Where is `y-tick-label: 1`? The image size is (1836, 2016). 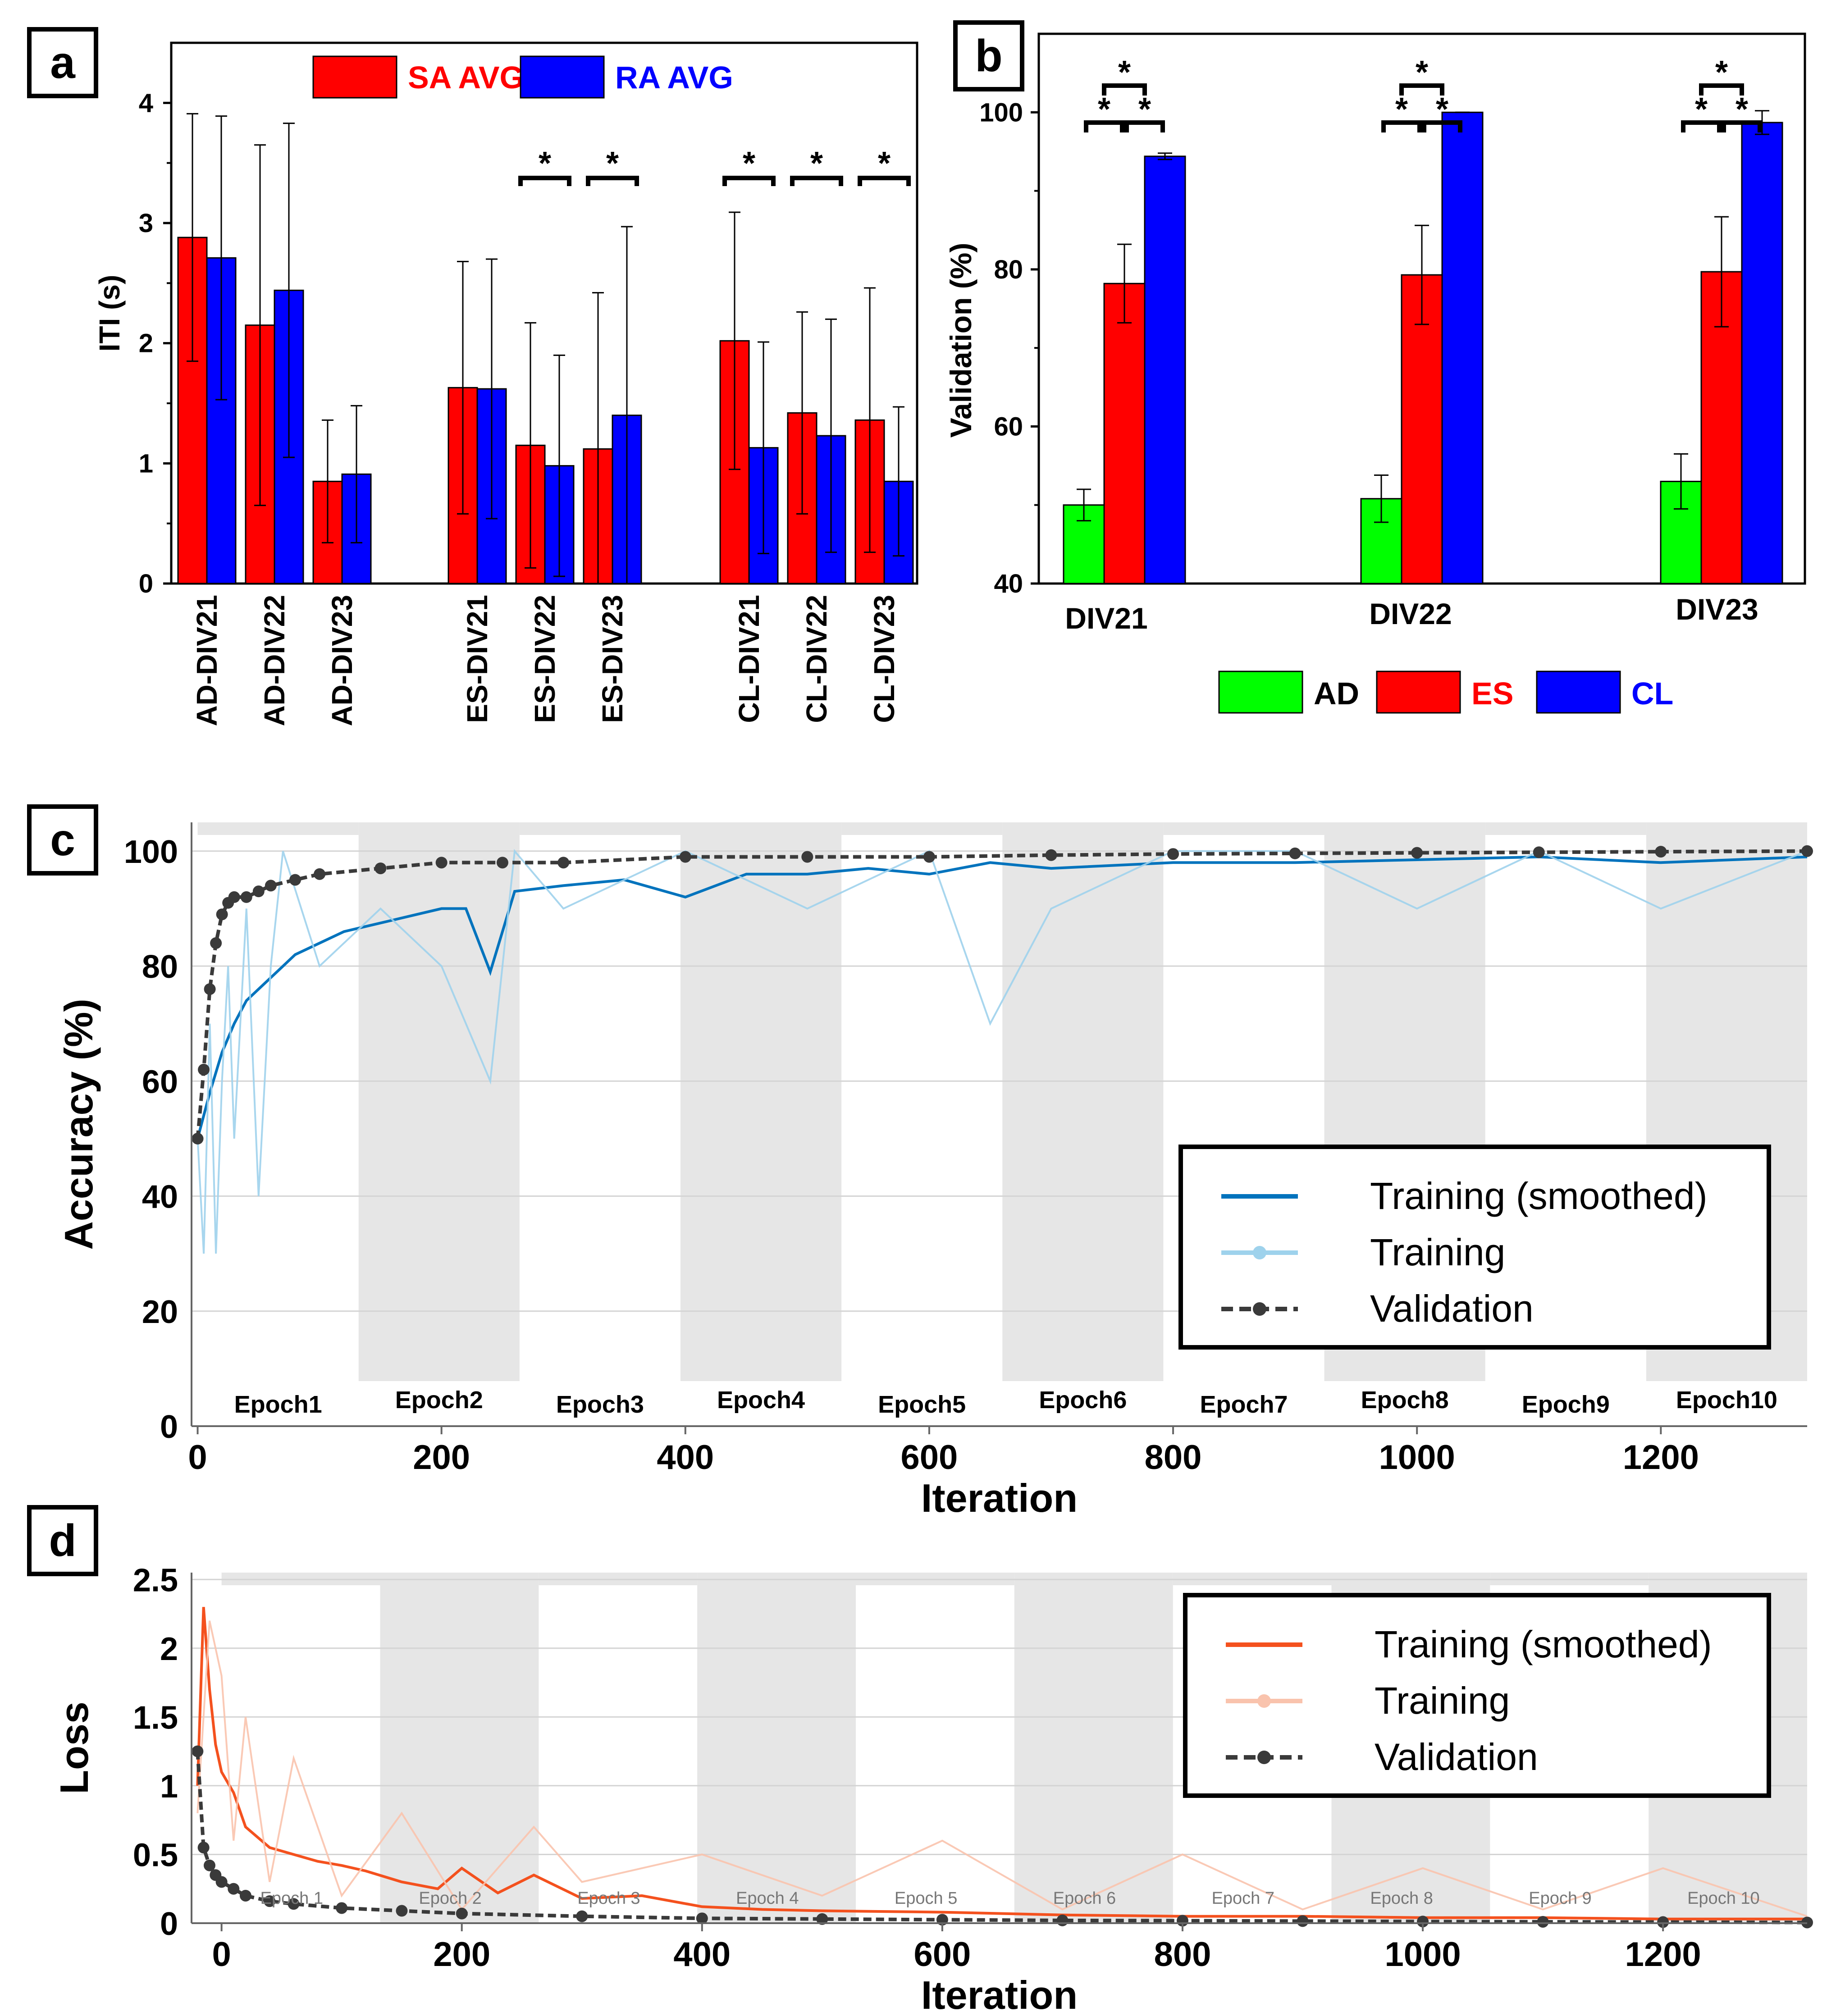
y-tick-label: 1 is located at coordinates (169, 1787).